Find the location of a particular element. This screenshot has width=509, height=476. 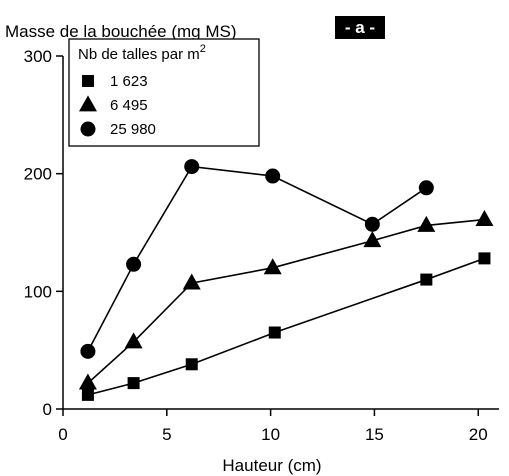

legend-title-superscript: 2 is located at coordinates (203, 49).